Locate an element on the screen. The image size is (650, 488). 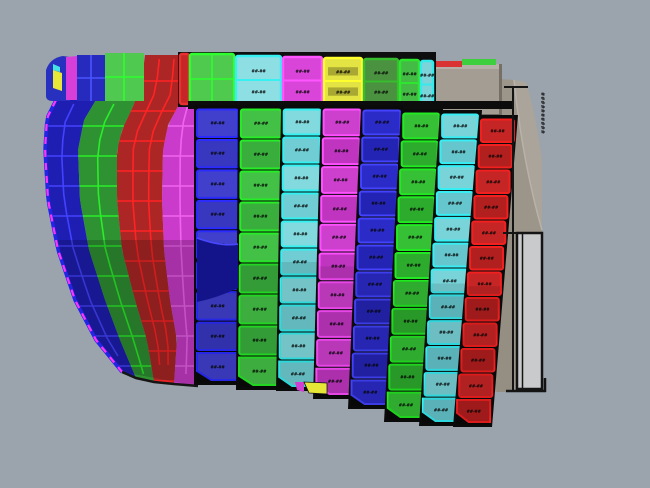
yellow-keel-wedge is located at coordinates (315, 388).